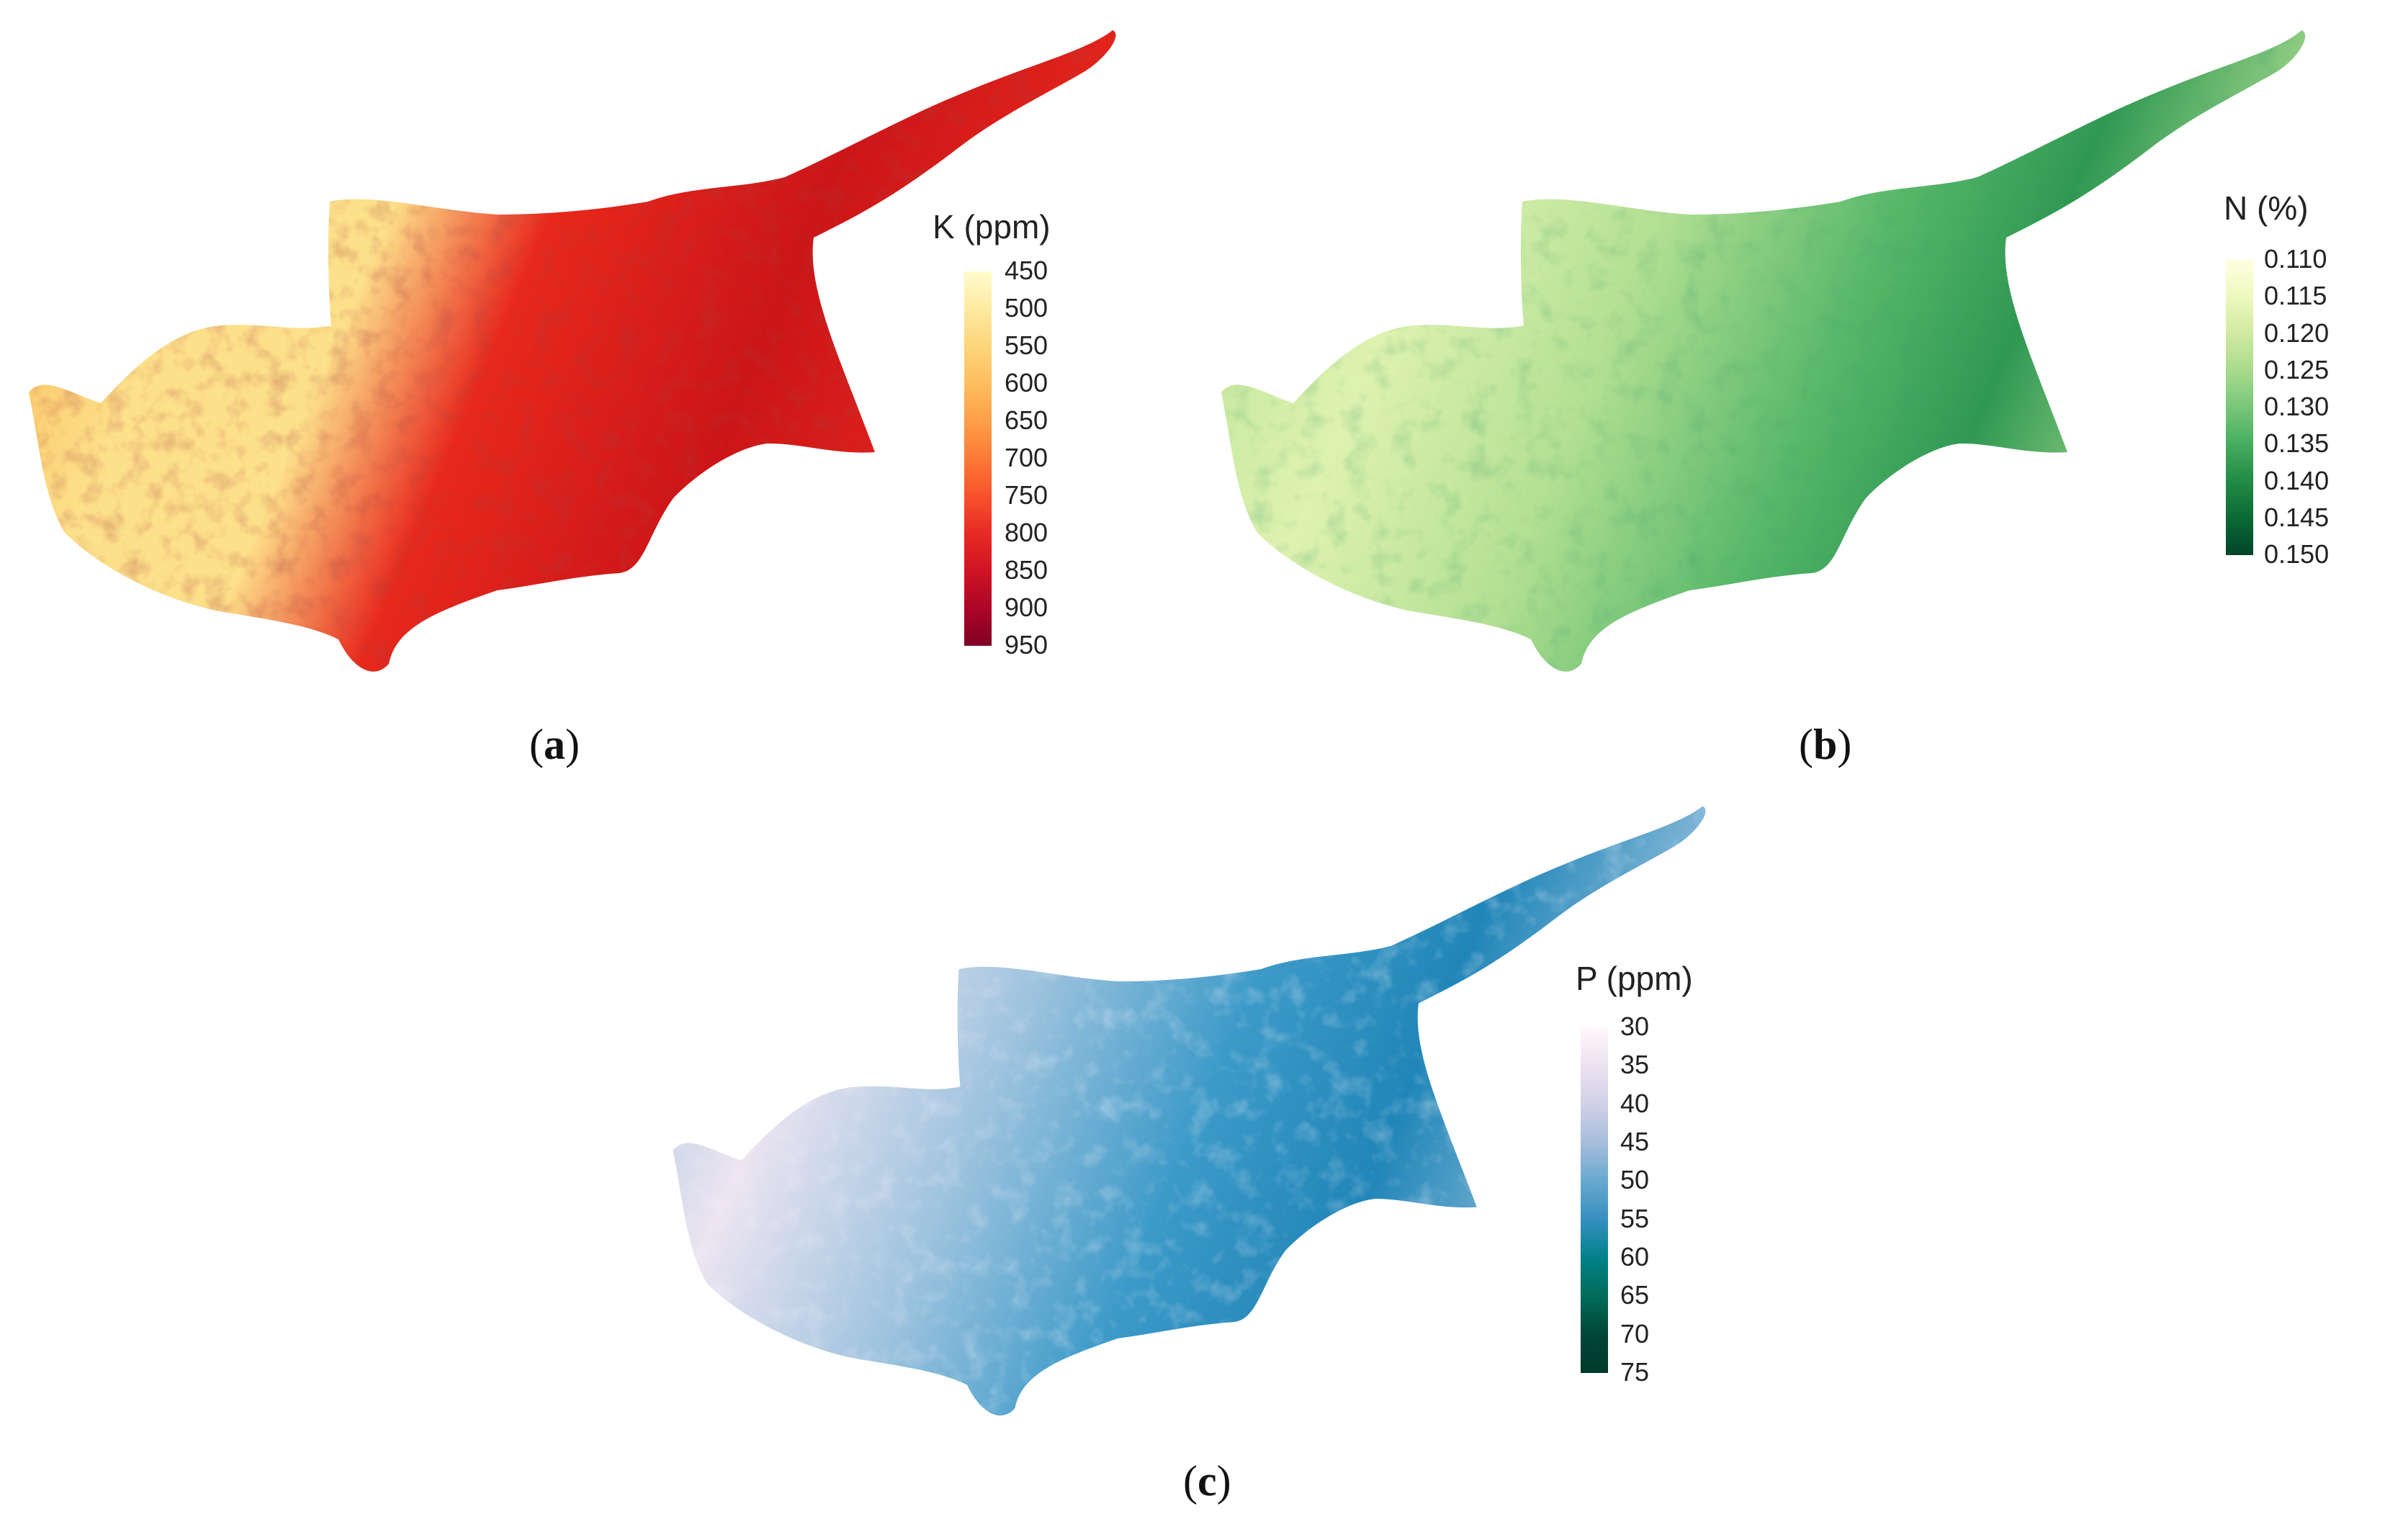  What do you see at coordinates (1635, 1218) in the screenshot?
I see `legend-tick-p: 55` at bounding box center [1635, 1218].